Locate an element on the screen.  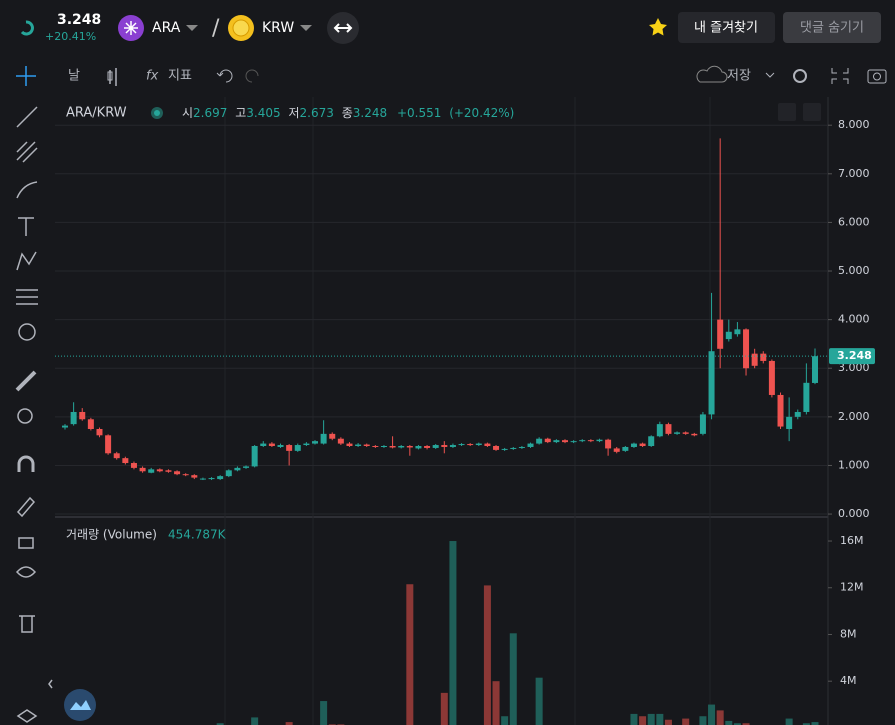
app-logo is located at coordinates (80, 705).